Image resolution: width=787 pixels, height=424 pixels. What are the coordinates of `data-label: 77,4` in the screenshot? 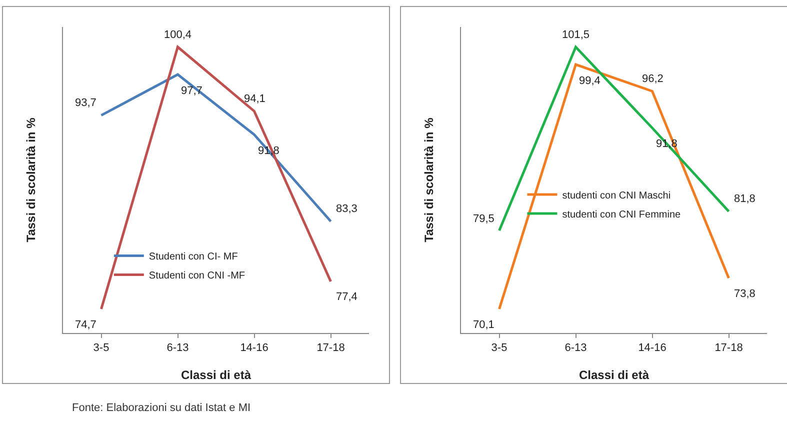 It's located at (347, 297).